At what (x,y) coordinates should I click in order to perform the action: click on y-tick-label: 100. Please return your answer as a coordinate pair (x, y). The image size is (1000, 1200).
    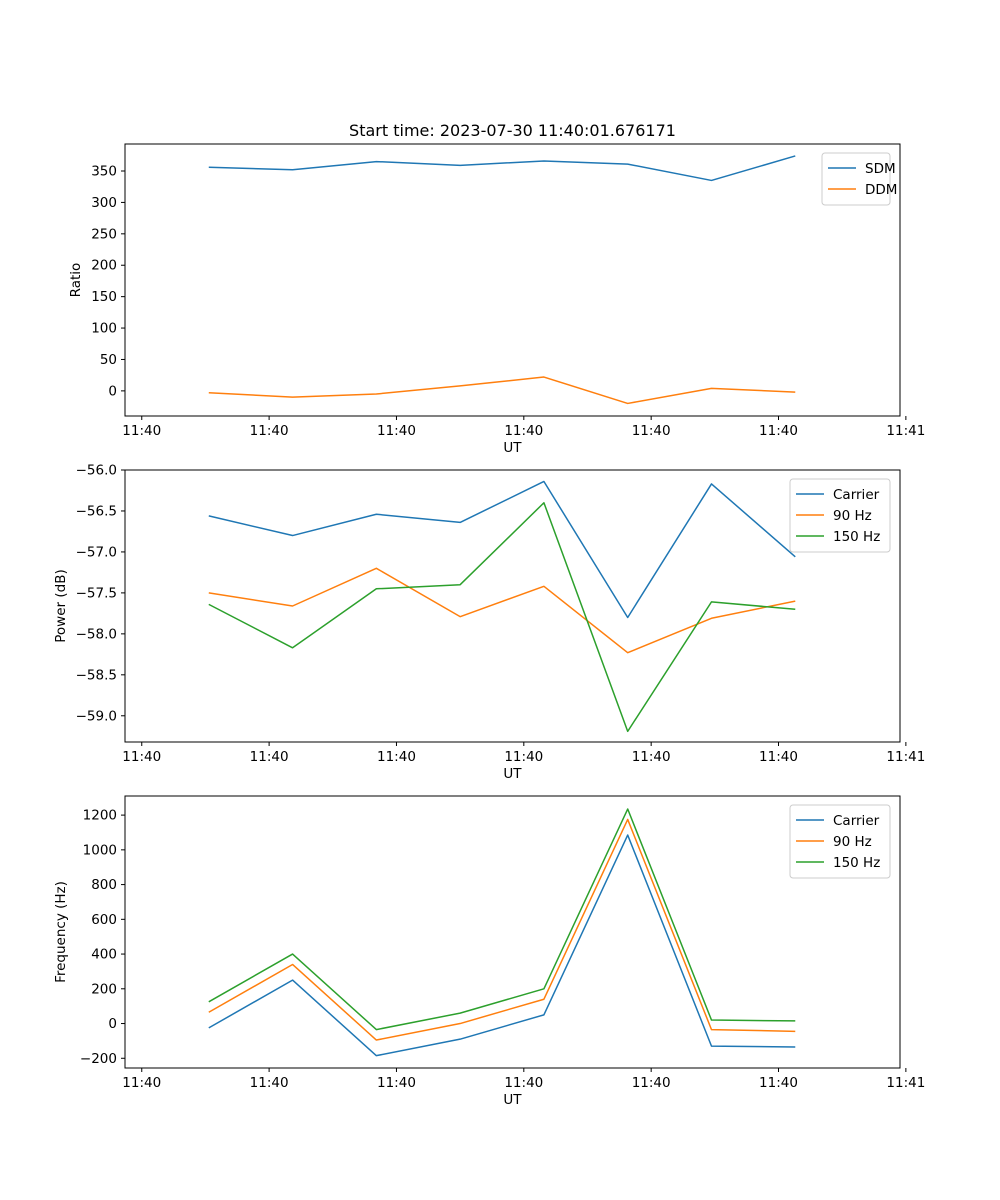
    Looking at the image, I should click on (104, 329).